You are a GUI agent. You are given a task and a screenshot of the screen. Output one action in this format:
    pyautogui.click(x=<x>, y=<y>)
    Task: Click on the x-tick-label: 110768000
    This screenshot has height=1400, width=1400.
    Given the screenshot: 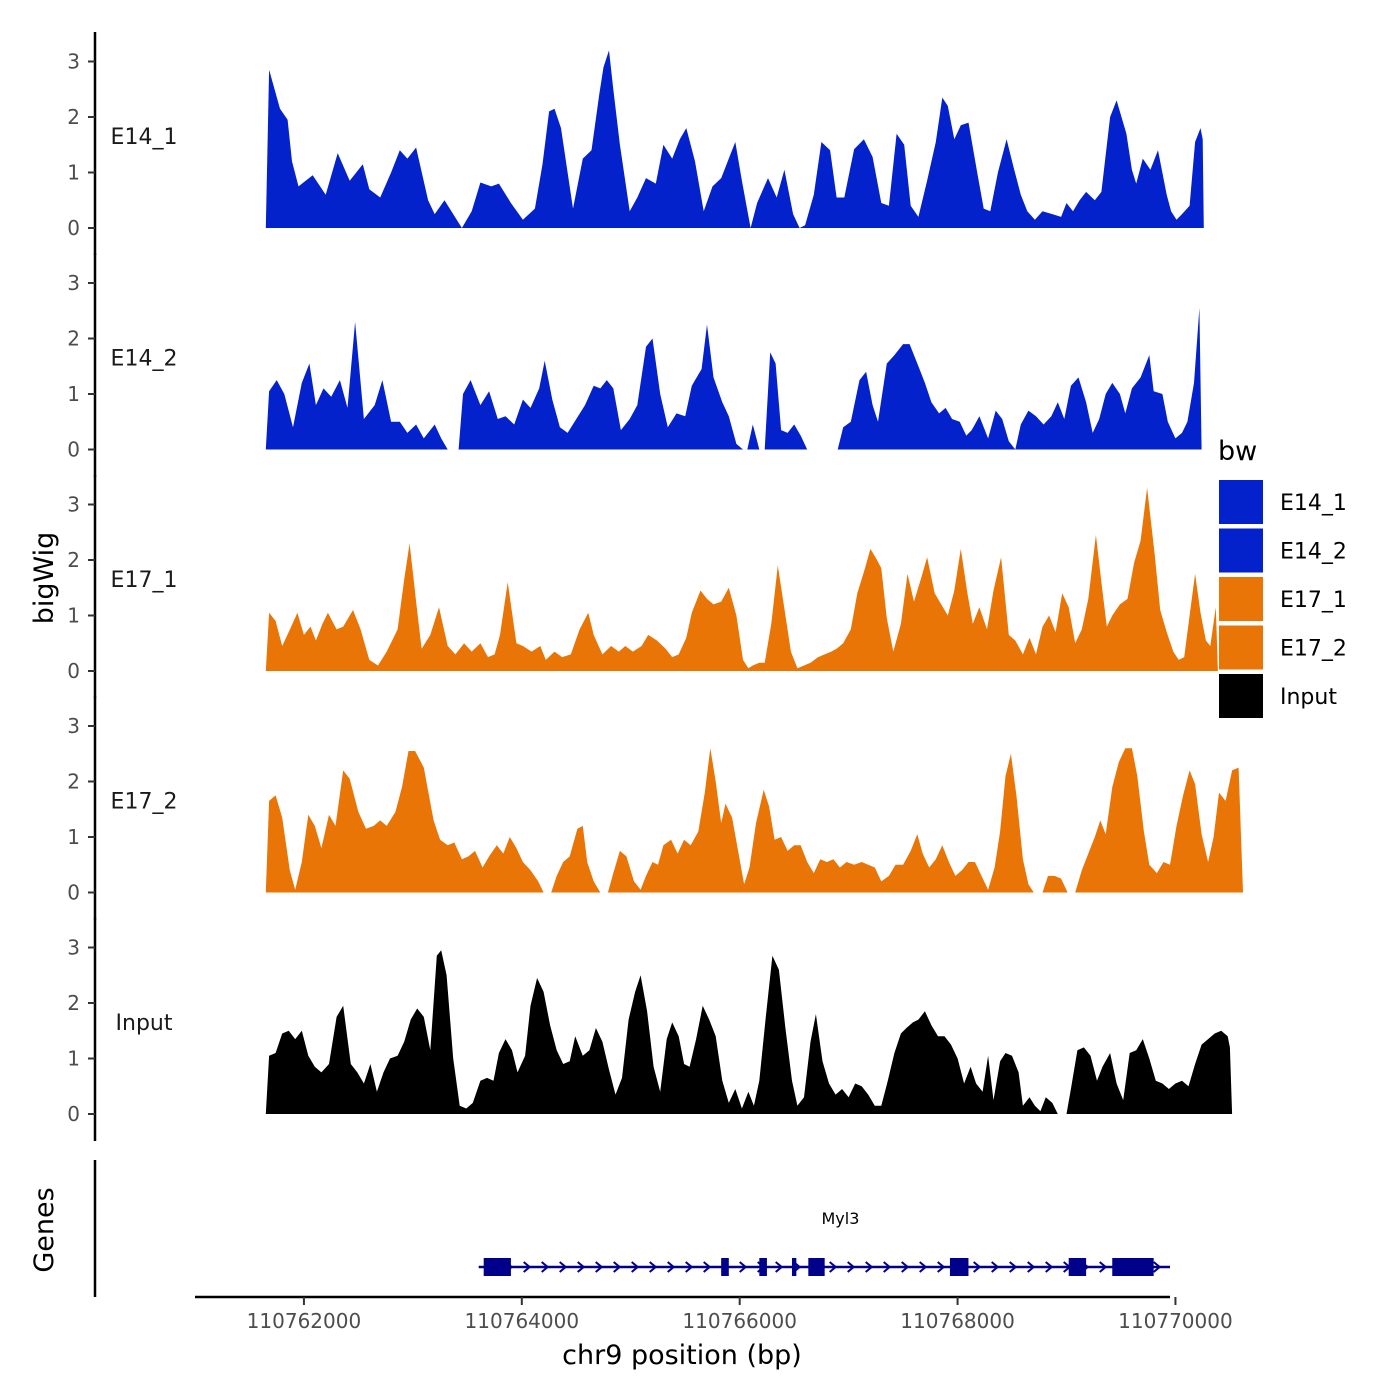 What is the action you would take?
    pyautogui.click(x=957, y=1321)
    